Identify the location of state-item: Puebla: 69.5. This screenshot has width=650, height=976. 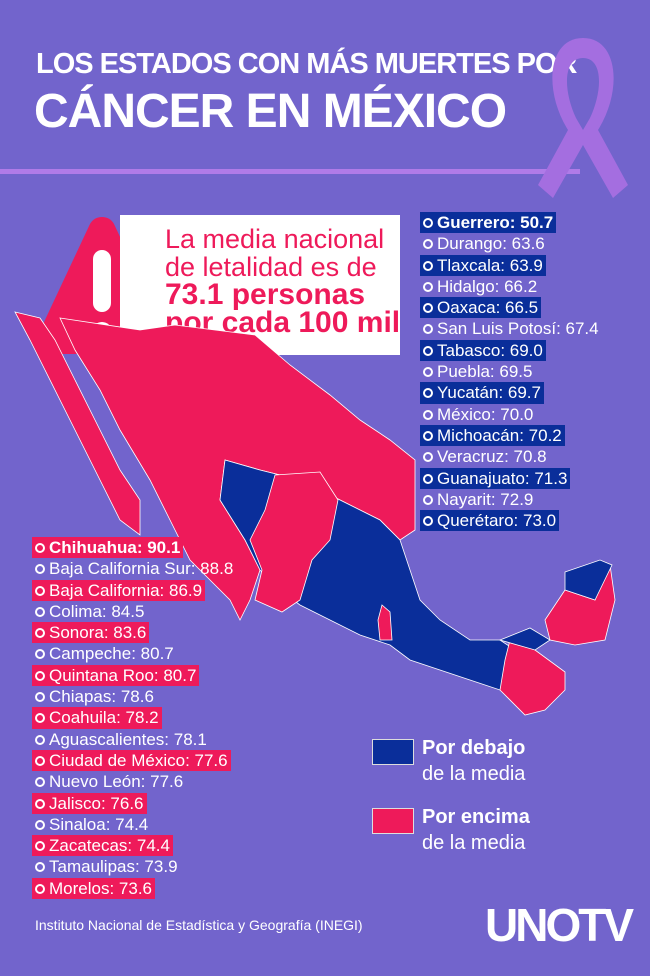
(511, 371).